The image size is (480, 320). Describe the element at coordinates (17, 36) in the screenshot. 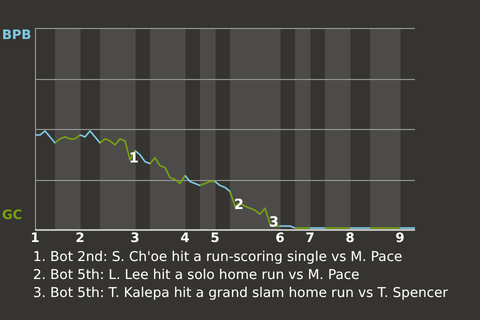

I see `text: BPB` at that location.